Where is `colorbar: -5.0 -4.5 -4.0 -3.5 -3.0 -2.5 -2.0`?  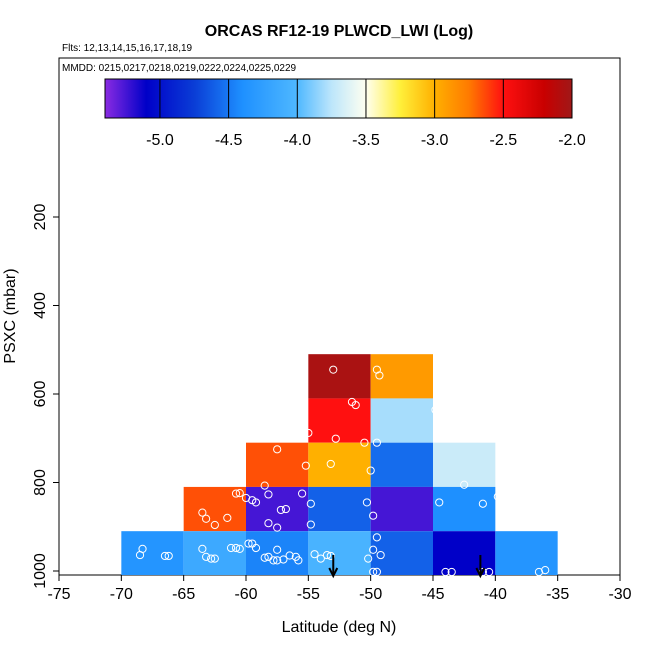 colorbar: -5.0 -4.5 -4.0 -3.5 -3.0 -2.5 -2.0 is located at coordinates (345, 113).